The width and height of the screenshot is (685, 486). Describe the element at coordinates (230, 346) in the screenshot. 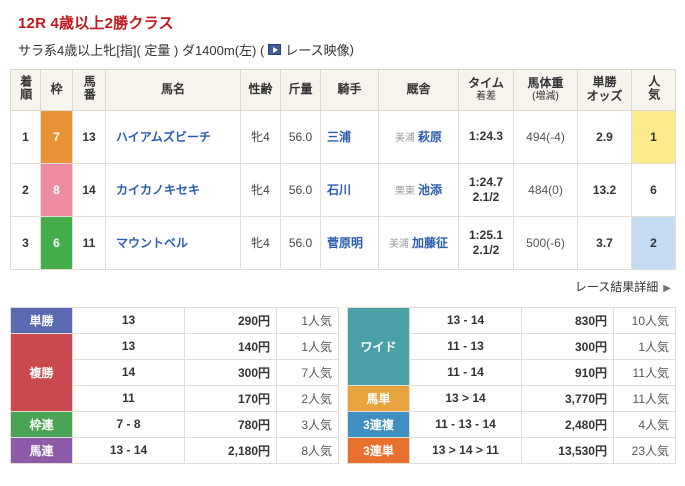

I see `payout-amount: 140円` at that location.